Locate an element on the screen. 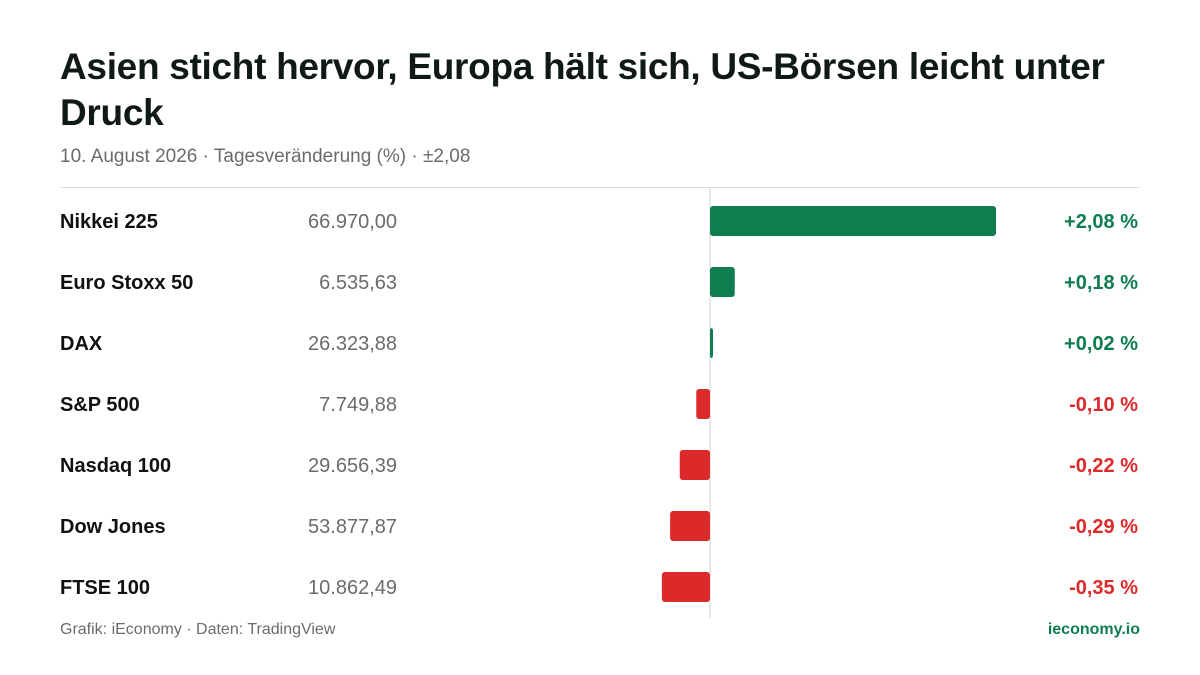 Image resolution: width=1200 pixels, height=675 pixels. index-level-label: 26.323,88 is located at coordinates (352, 344).